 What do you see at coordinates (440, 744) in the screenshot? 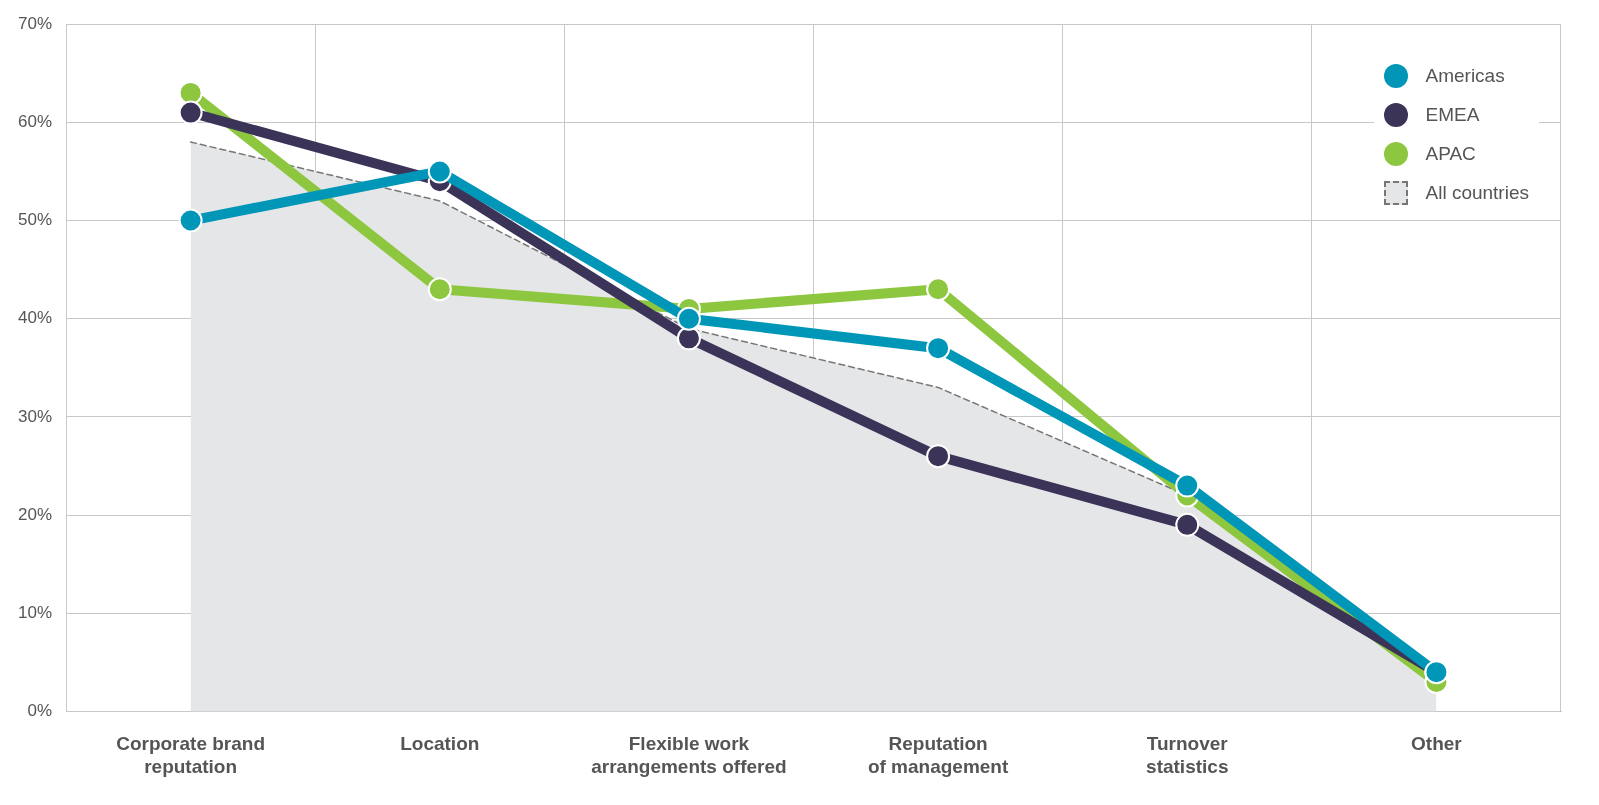
I see `x-tick-label: Location` at bounding box center [440, 744].